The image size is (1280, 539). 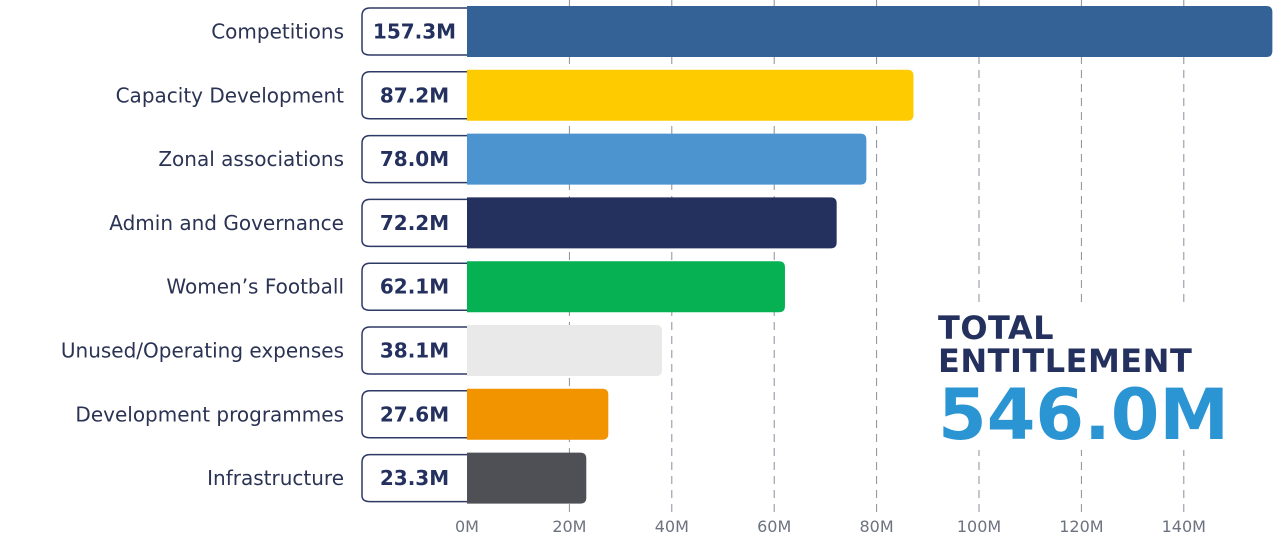 I want to click on category-label: Women’s Football, so click(x=255, y=287).